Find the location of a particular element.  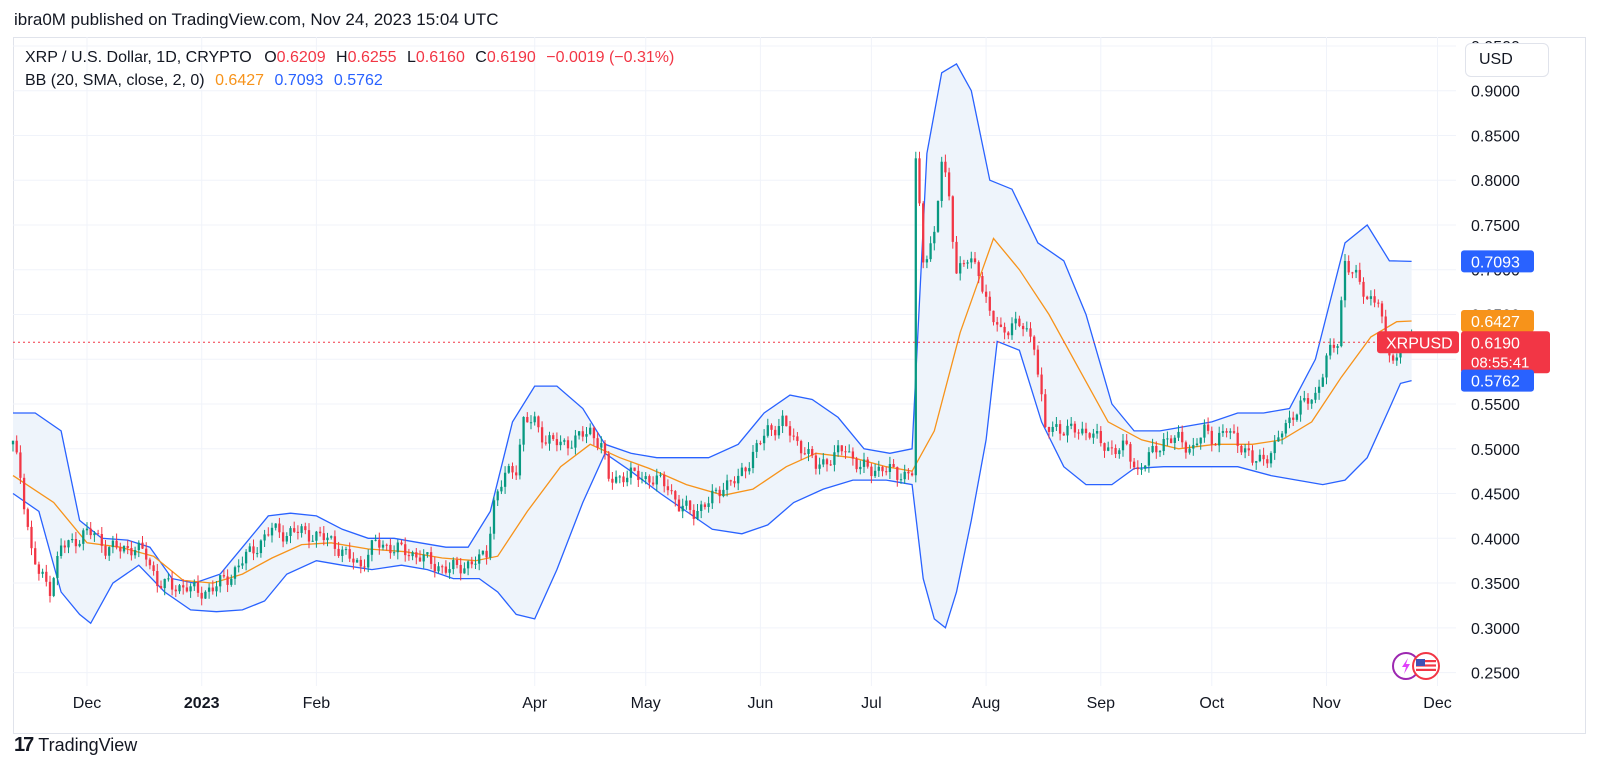

symbol-tag-bg is located at coordinates (1418, 342).